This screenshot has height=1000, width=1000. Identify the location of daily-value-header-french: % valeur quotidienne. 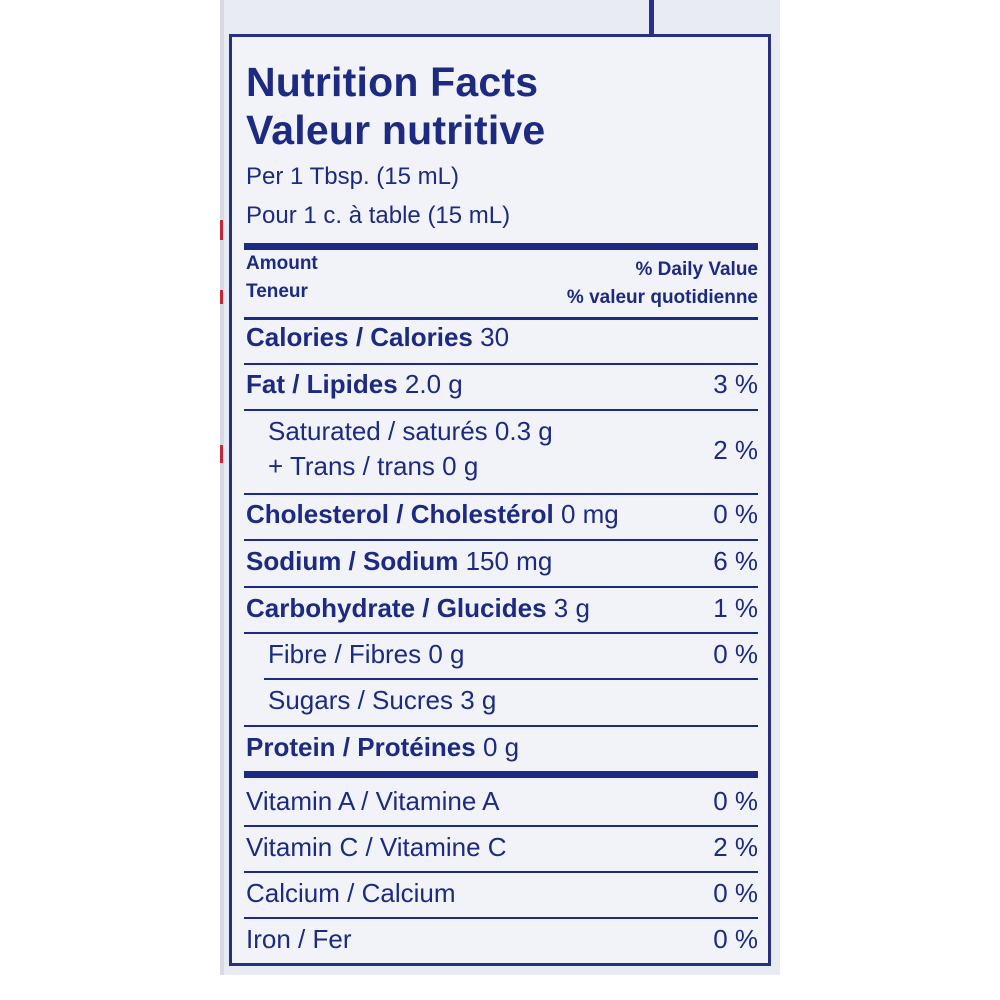
(662, 297).